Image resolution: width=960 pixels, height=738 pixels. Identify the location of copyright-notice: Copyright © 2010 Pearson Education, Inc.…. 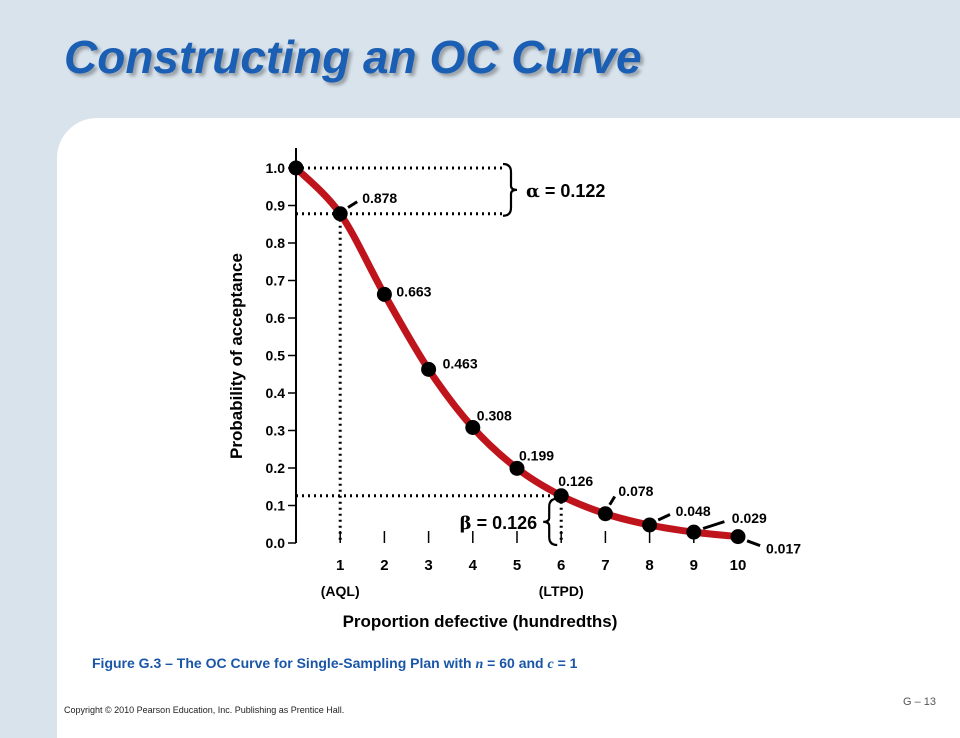
(204, 710).